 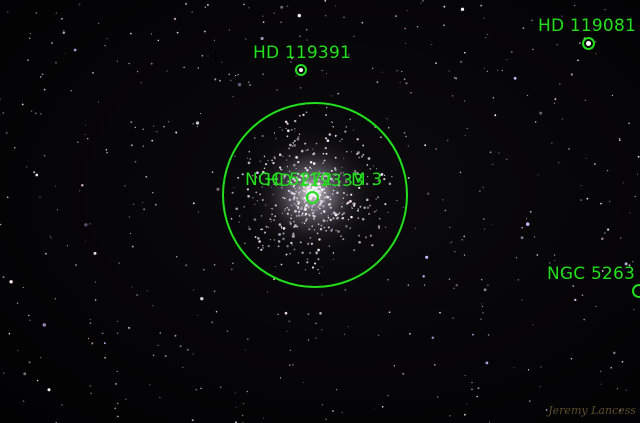 I want to click on hd119391-marker, so click(x=301, y=70).